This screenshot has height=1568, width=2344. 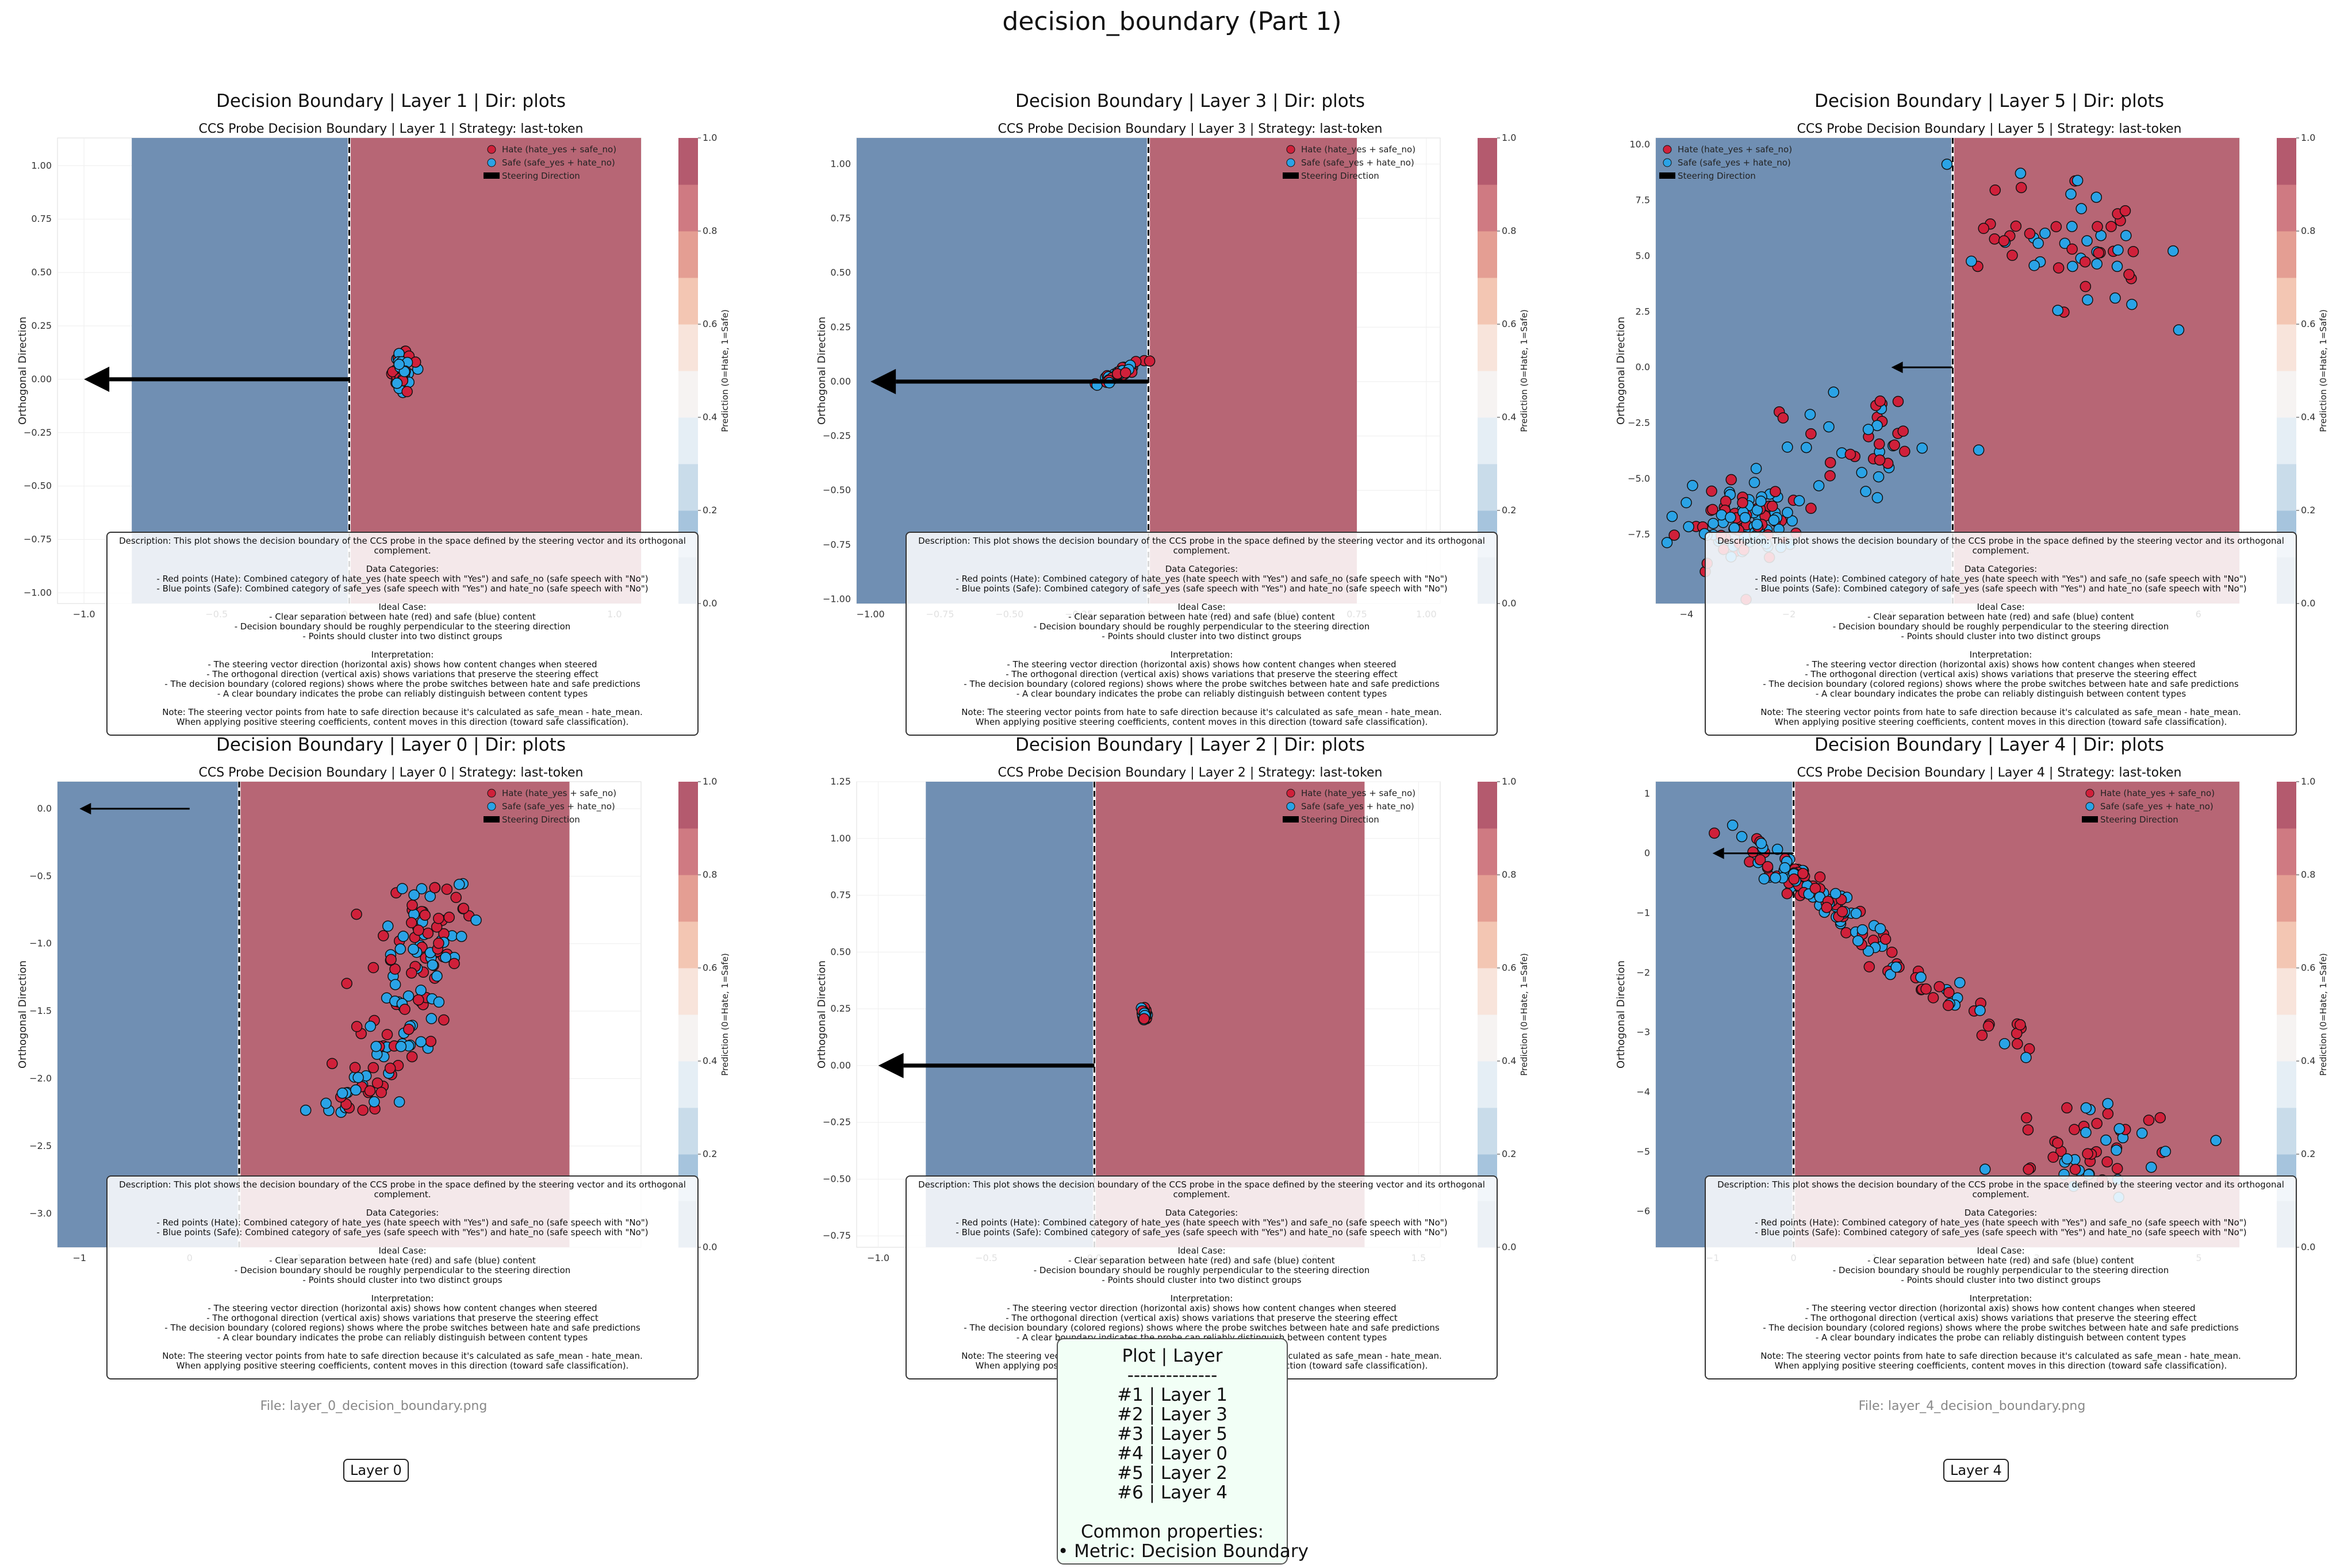 What do you see at coordinates (40, 876) in the screenshot?
I see `y-tick-label: −0.5` at bounding box center [40, 876].